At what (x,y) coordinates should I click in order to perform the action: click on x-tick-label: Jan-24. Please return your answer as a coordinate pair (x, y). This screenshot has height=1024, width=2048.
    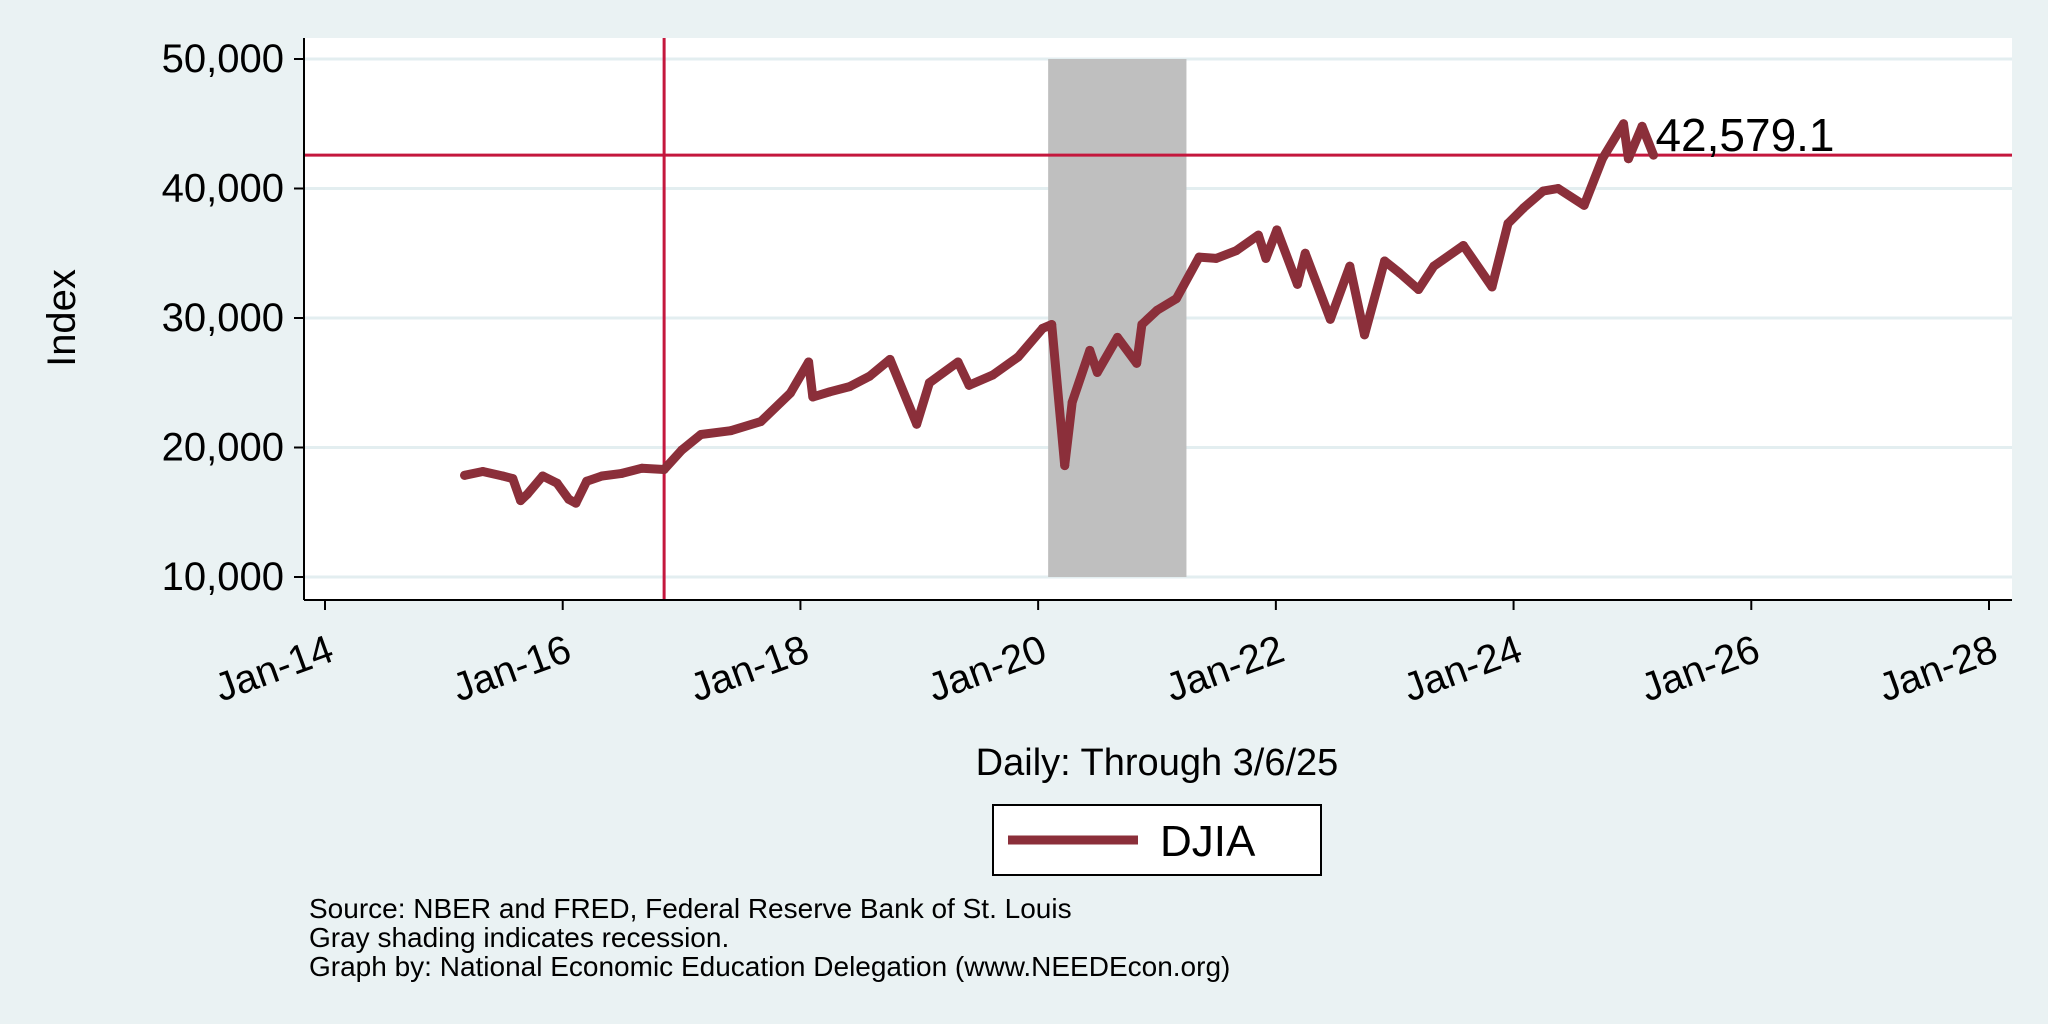
    Looking at the image, I should click on (1463, 668).